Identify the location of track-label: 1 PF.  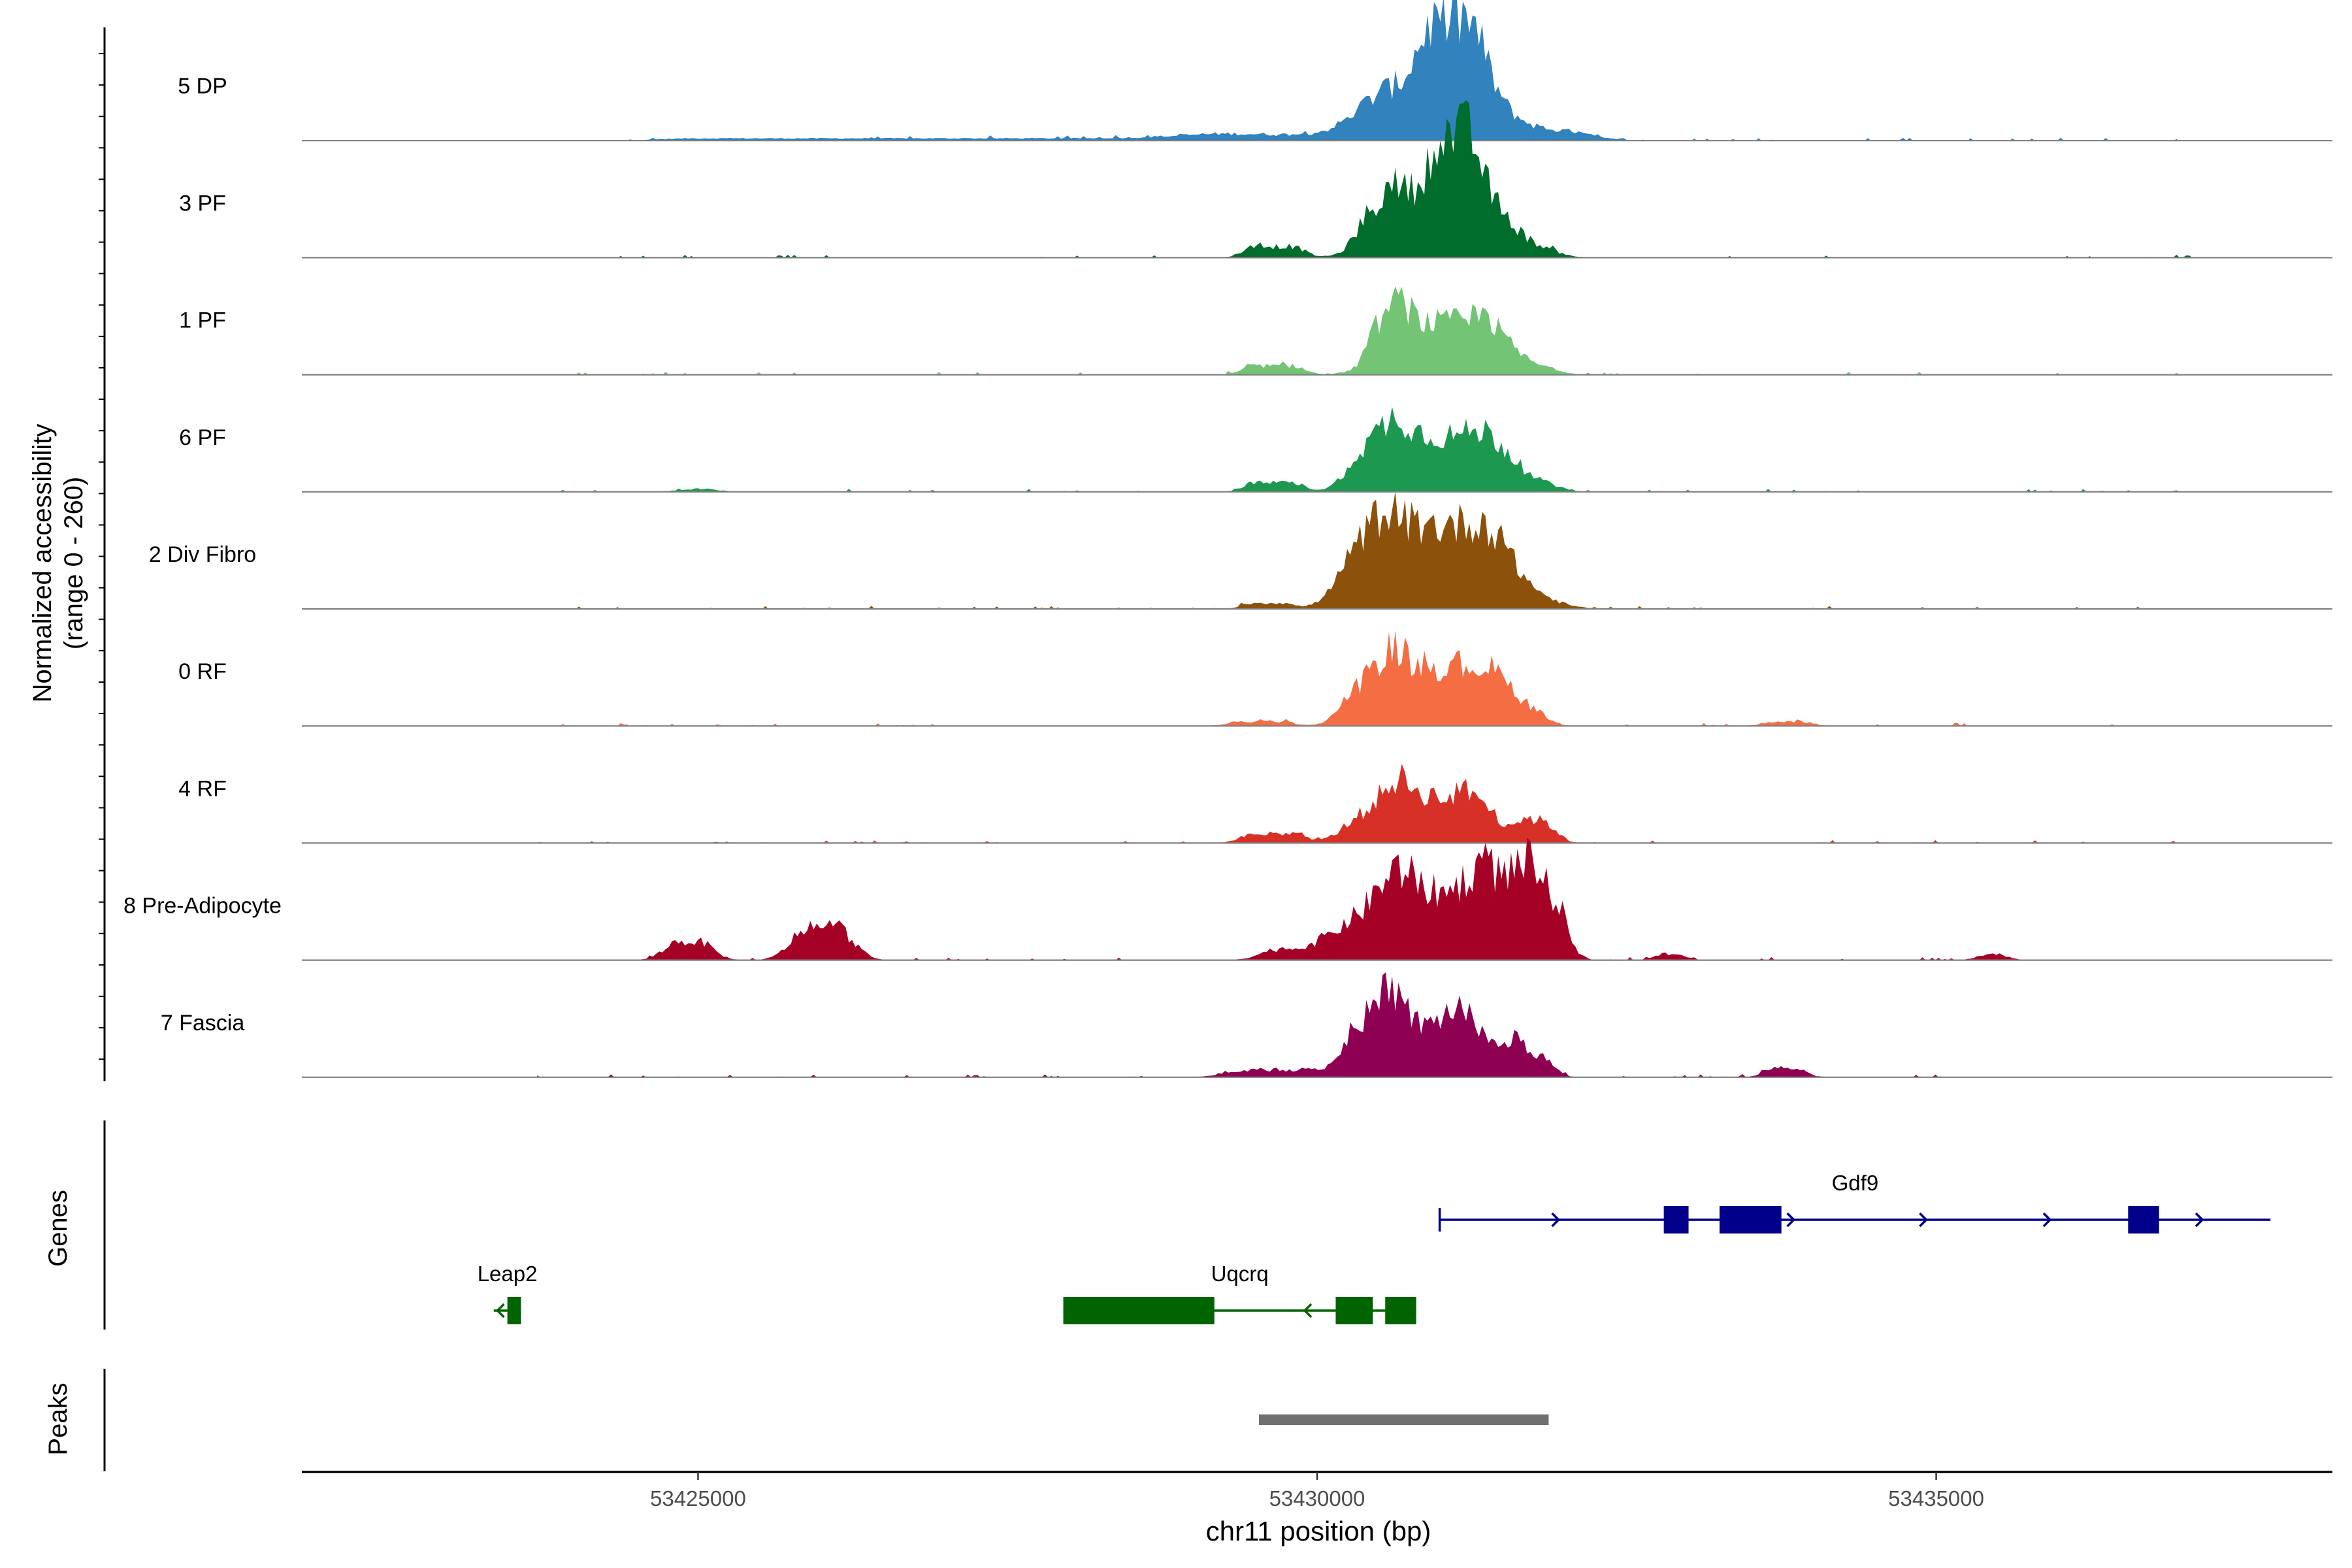
(202, 320).